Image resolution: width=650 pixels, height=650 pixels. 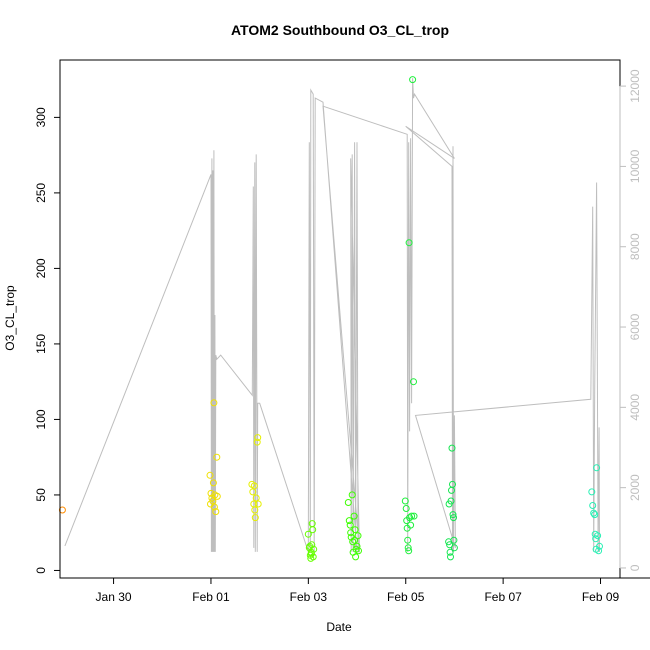 I want to click on x-tick-label: Feb 03, so click(x=309, y=597).